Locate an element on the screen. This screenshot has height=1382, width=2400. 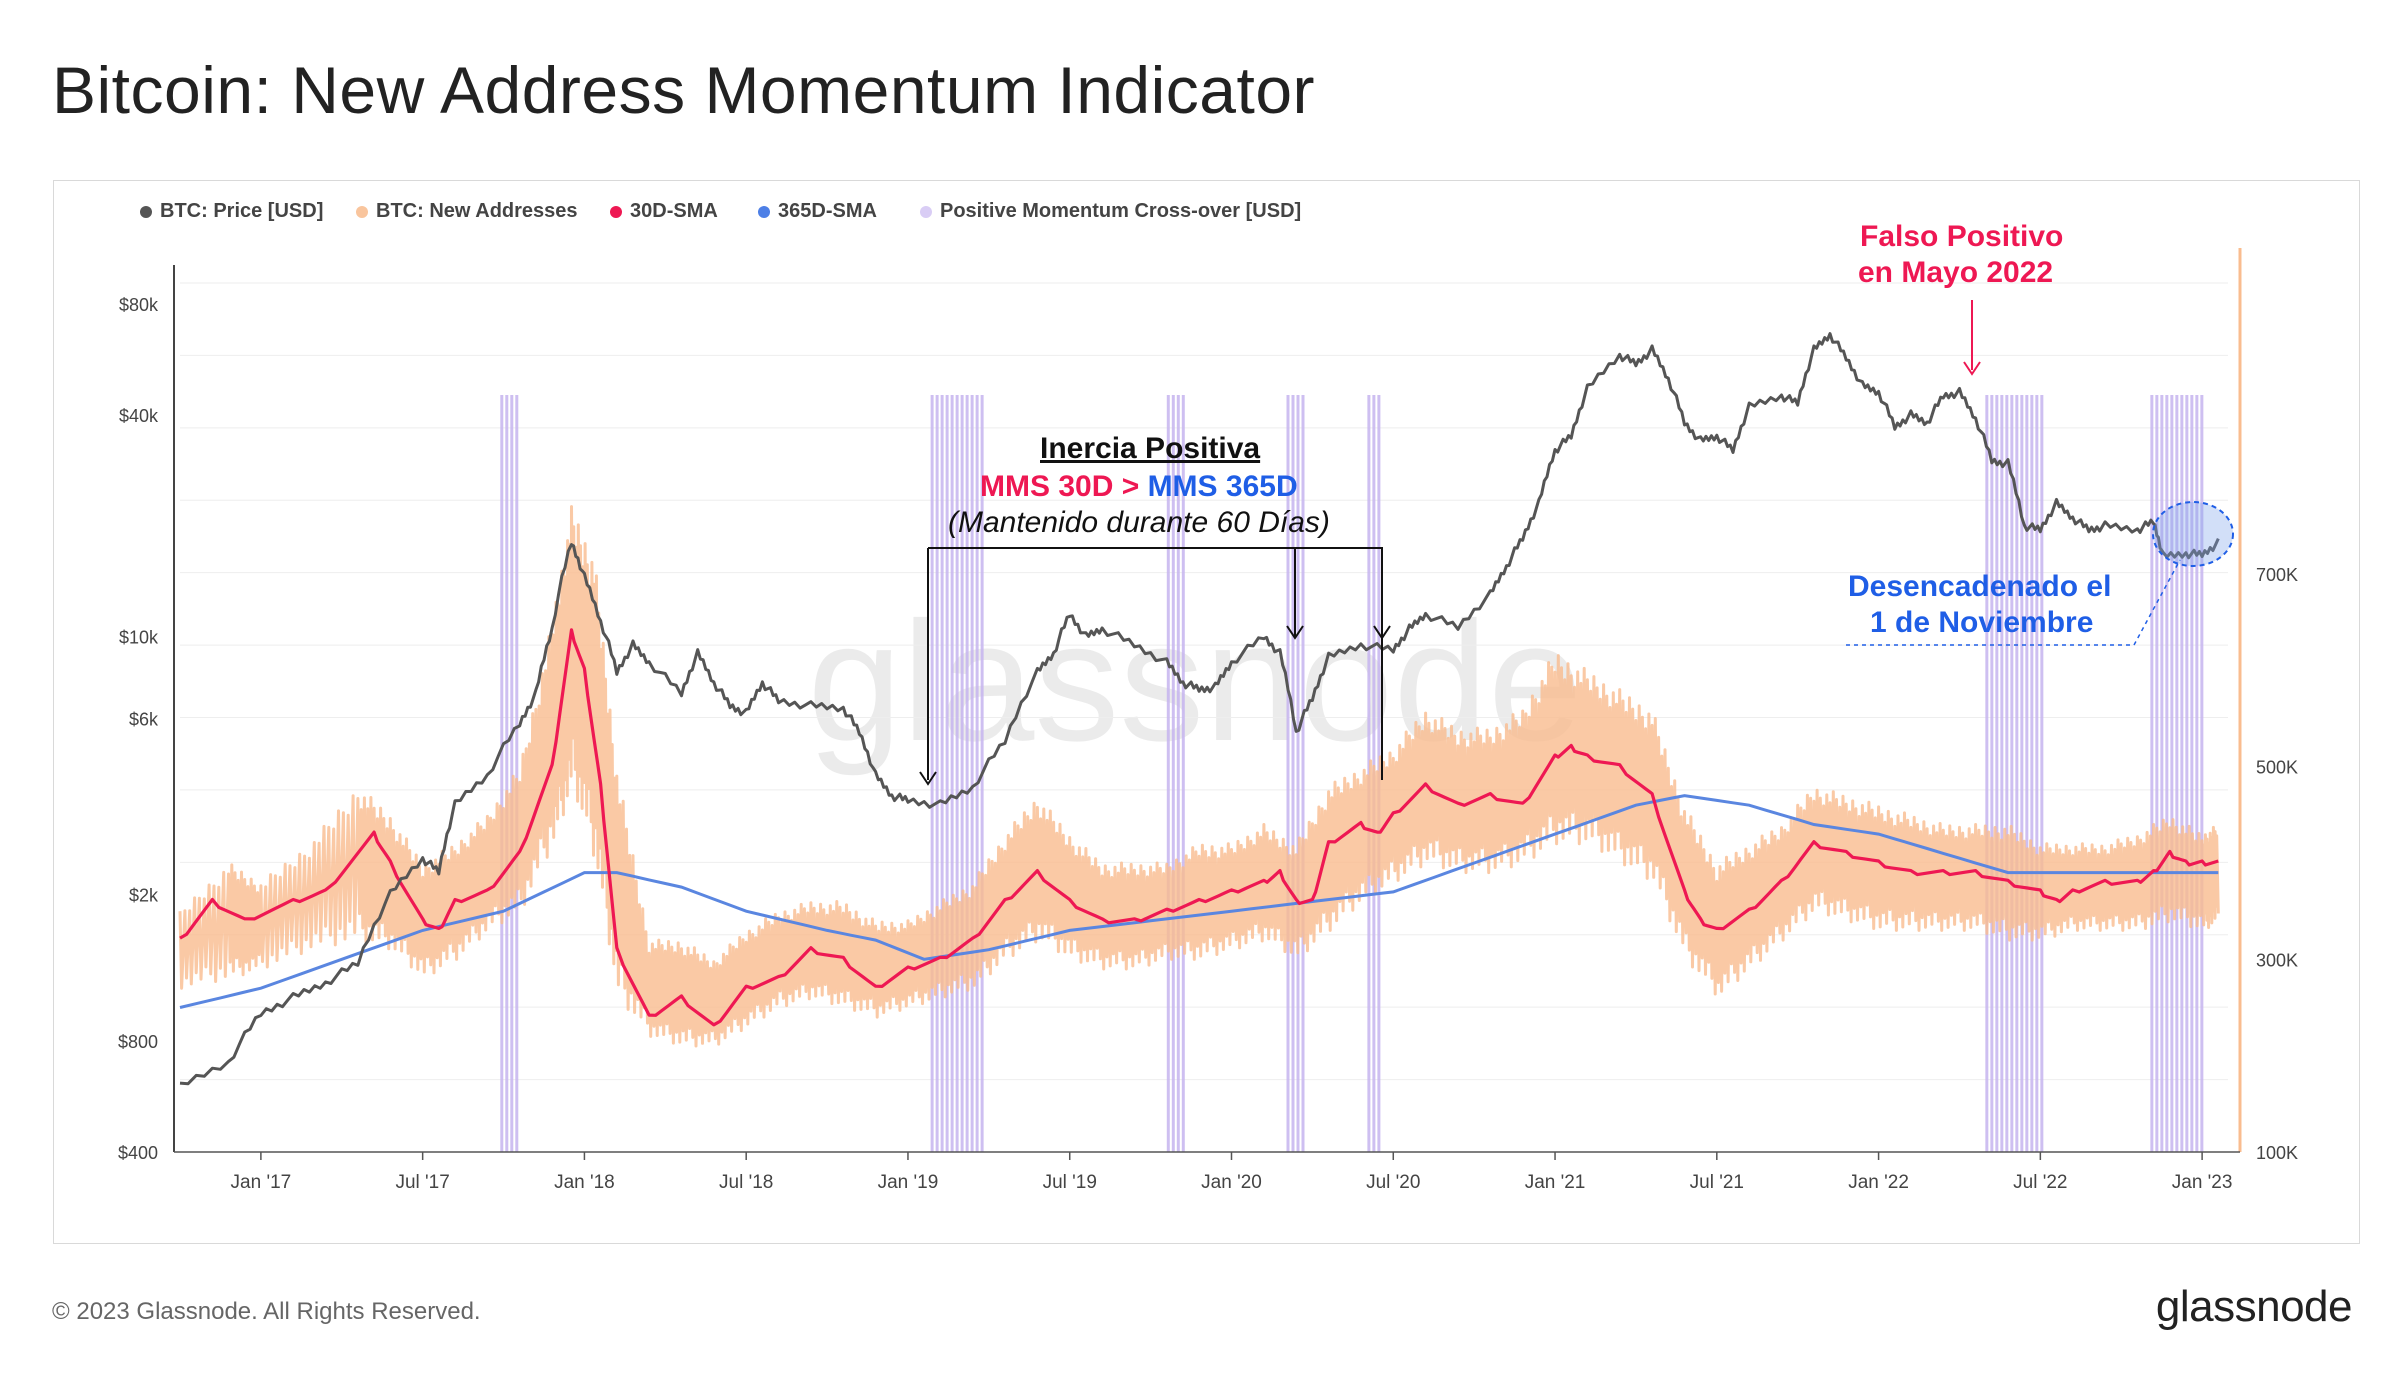
annotation-falso-2: en Mayo 2022 is located at coordinates (1956, 272).